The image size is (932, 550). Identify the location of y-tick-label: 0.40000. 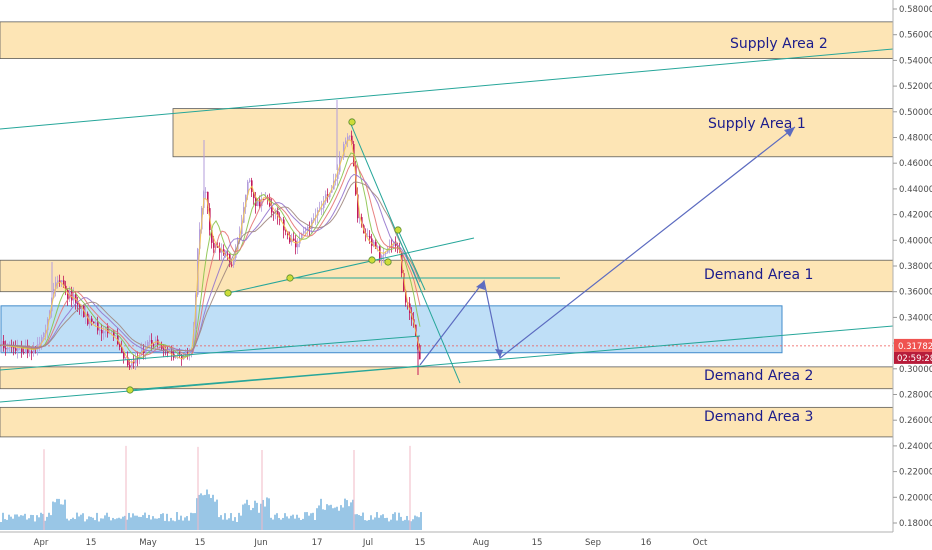
(915, 241).